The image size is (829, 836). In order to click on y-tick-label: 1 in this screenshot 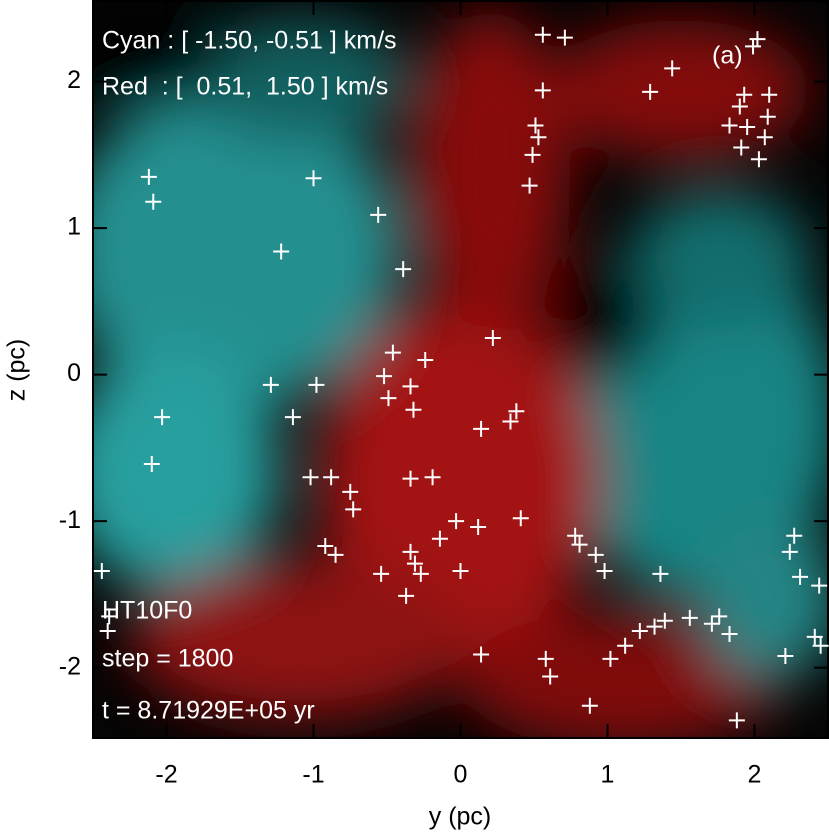, I will do `click(74, 227)`.